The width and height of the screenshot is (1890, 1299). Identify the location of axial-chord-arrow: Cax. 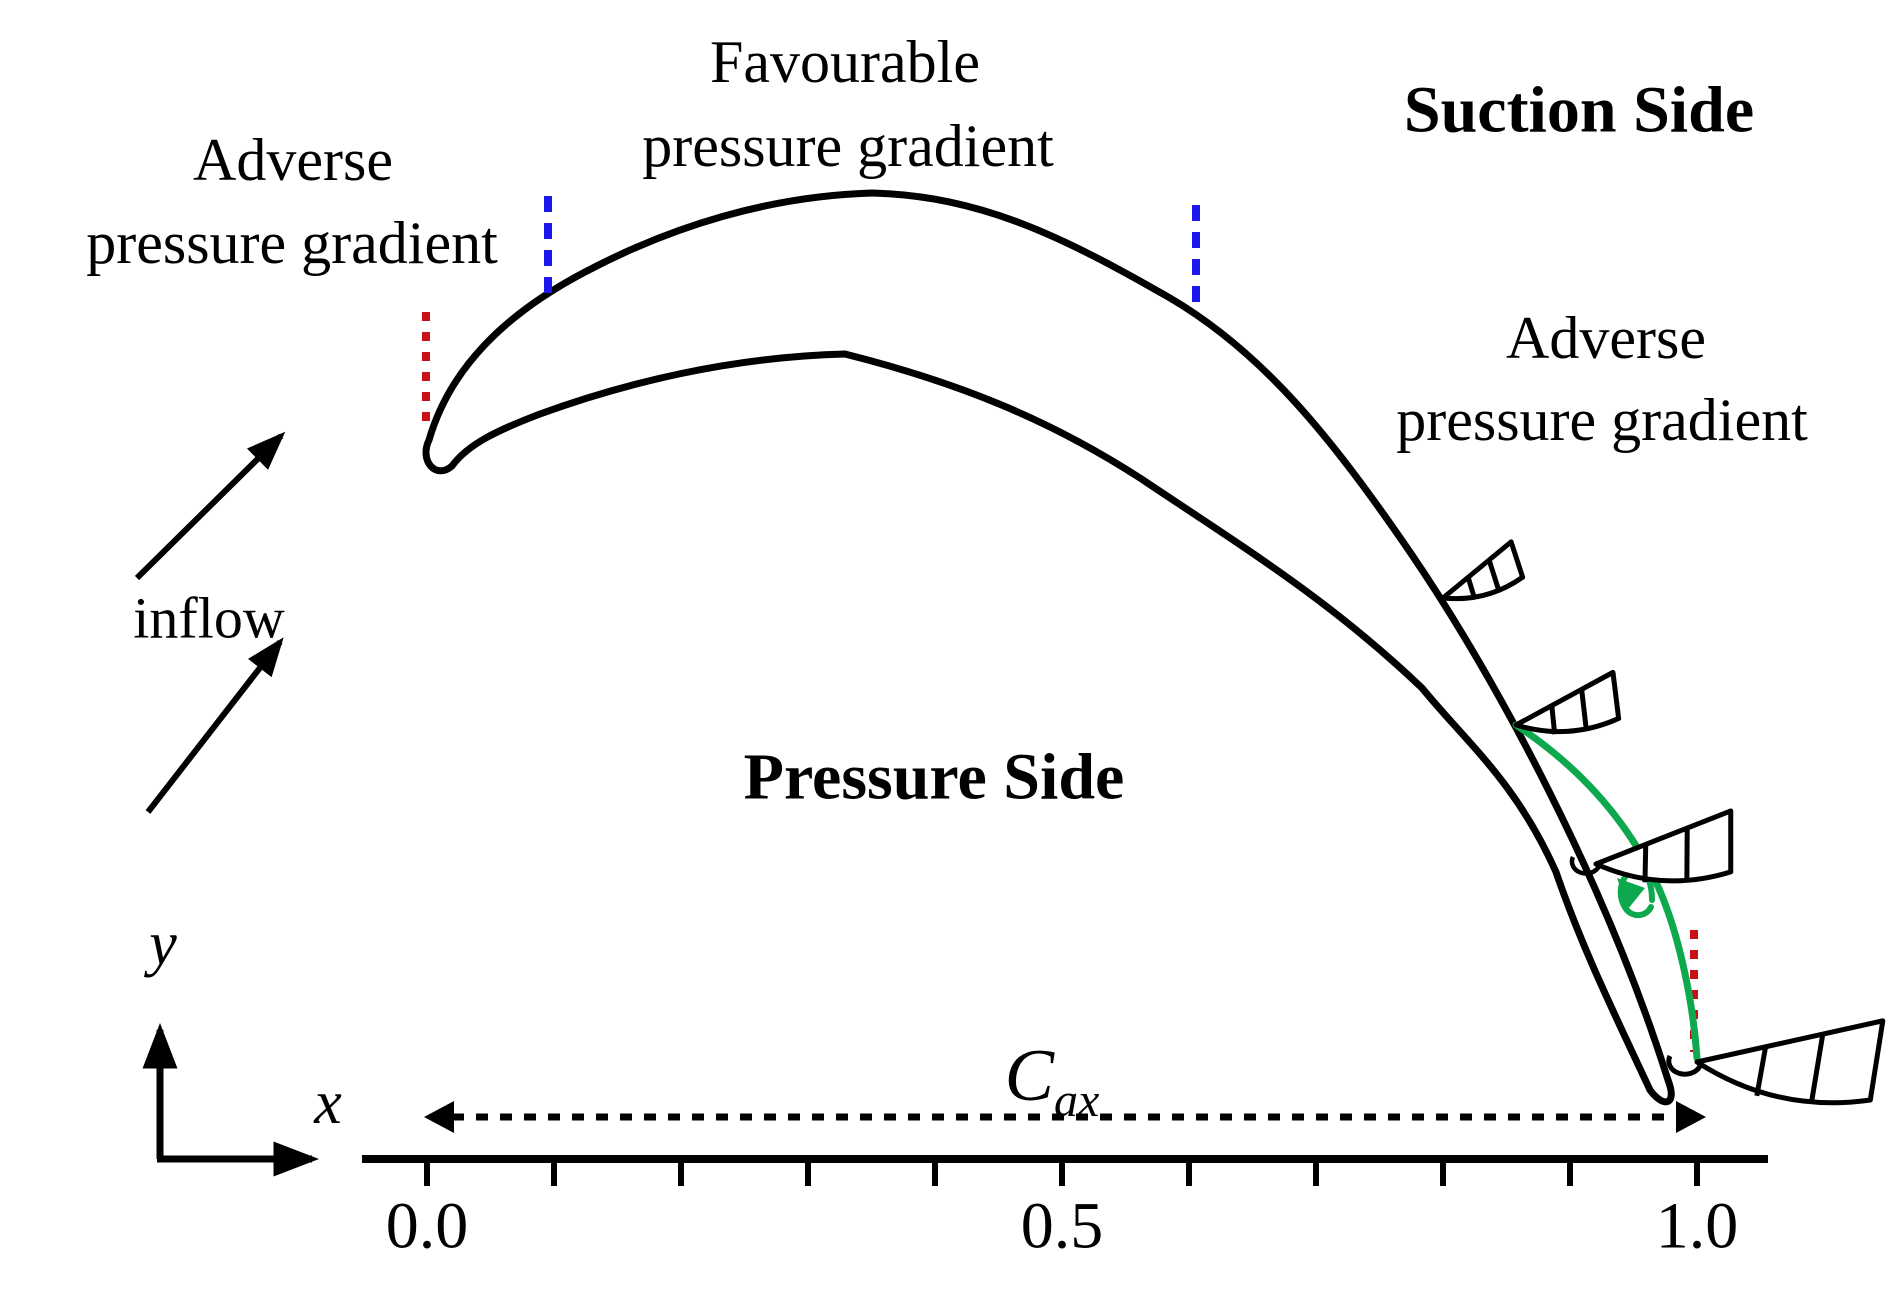
(1065, 1084).